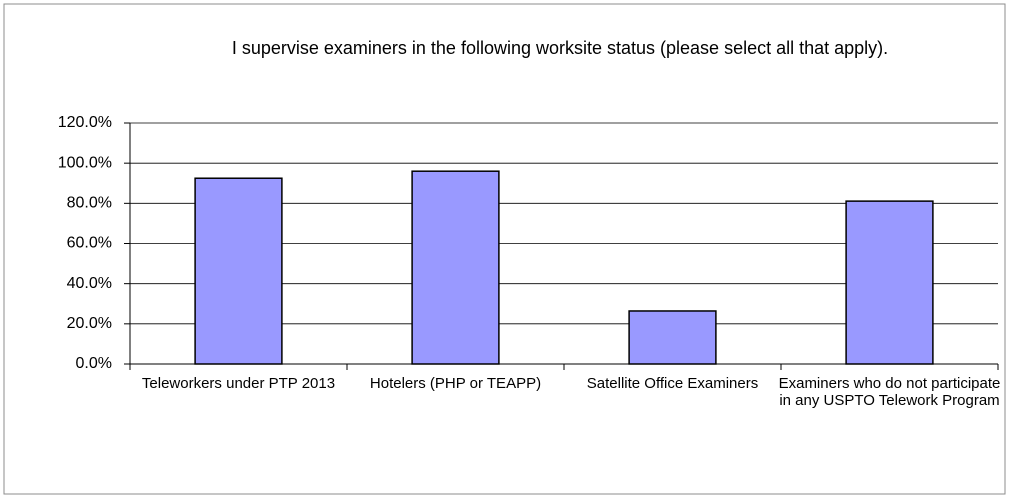  Describe the element at coordinates (89, 283) in the screenshot. I see `y-tick-label: 40.0%` at that location.